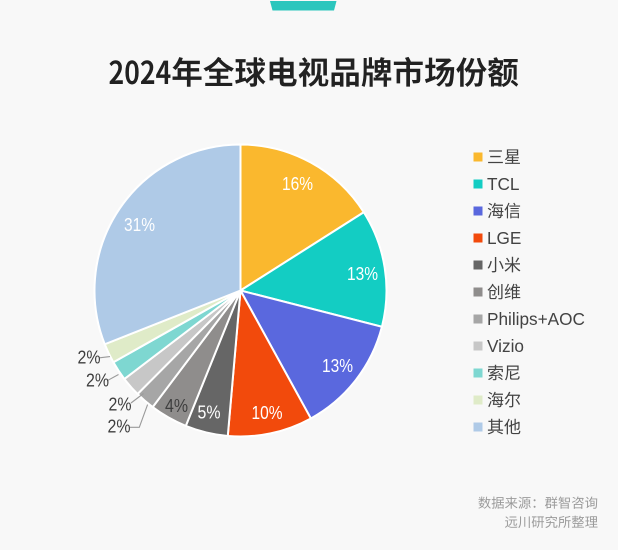 This screenshot has width=618, height=550. What do you see at coordinates (503, 184) in the screenshot?
I see `svg-text: TCL` at bounding box center [503, 184].